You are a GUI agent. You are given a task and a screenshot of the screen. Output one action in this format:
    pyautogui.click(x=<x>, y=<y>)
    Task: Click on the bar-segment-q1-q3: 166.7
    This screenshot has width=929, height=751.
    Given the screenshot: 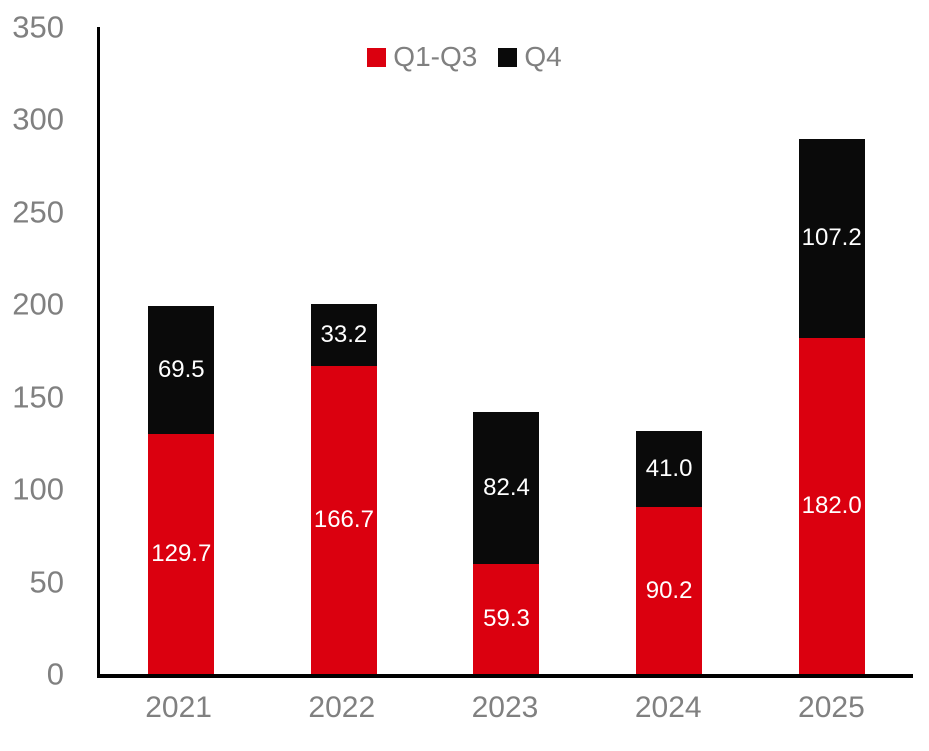 What is the action you would take?
    pyautogui.click(x=343, y=519)
    